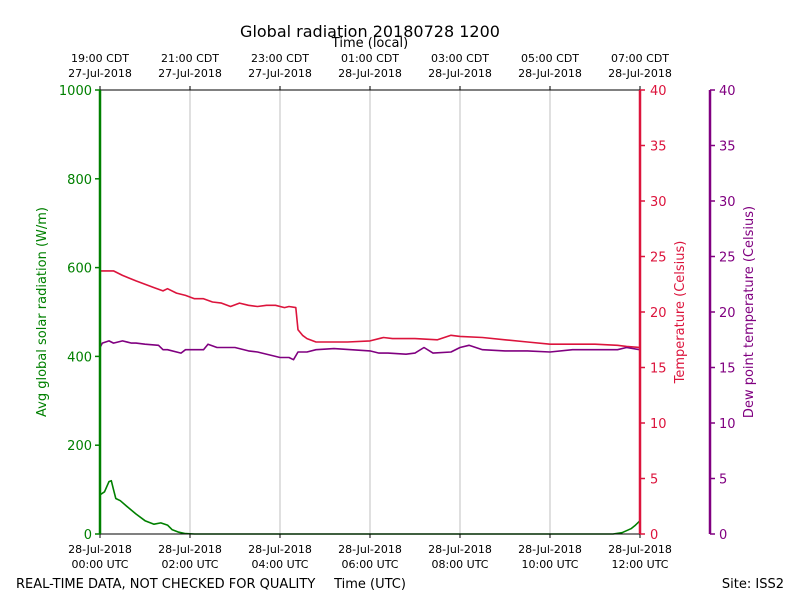 This screenshot has height=600, width=800. Describe the element at coordinates (680, 313) in the screenshot. I see `y-axis-label-temperature: Temperature (Celsius)` at that location.